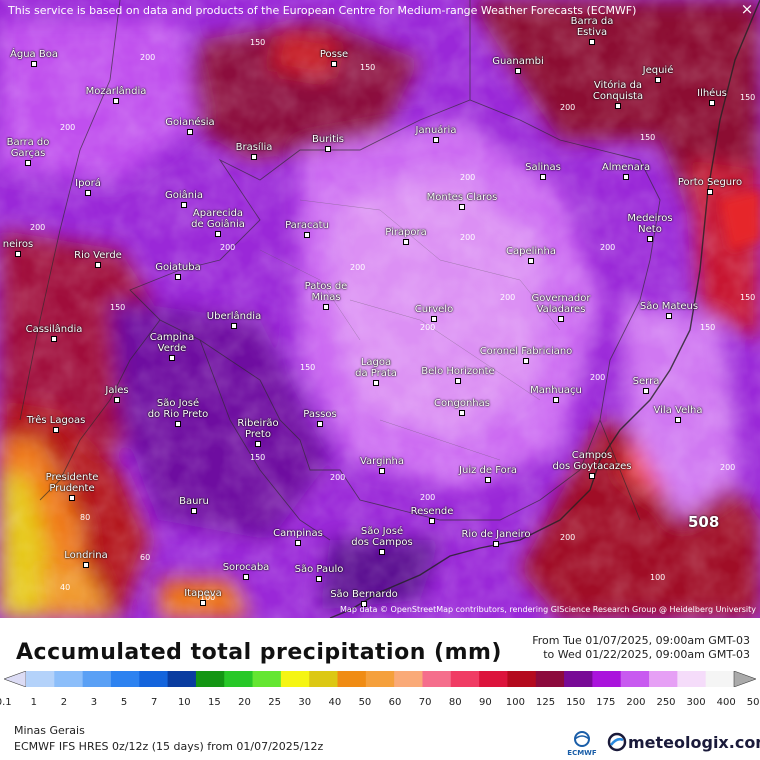 The width and height of the screenshot is (760, 760). Describe the element at coordinates (485, 702) in the screenshot. I see `colorbar-tick-label: 90` at that location.